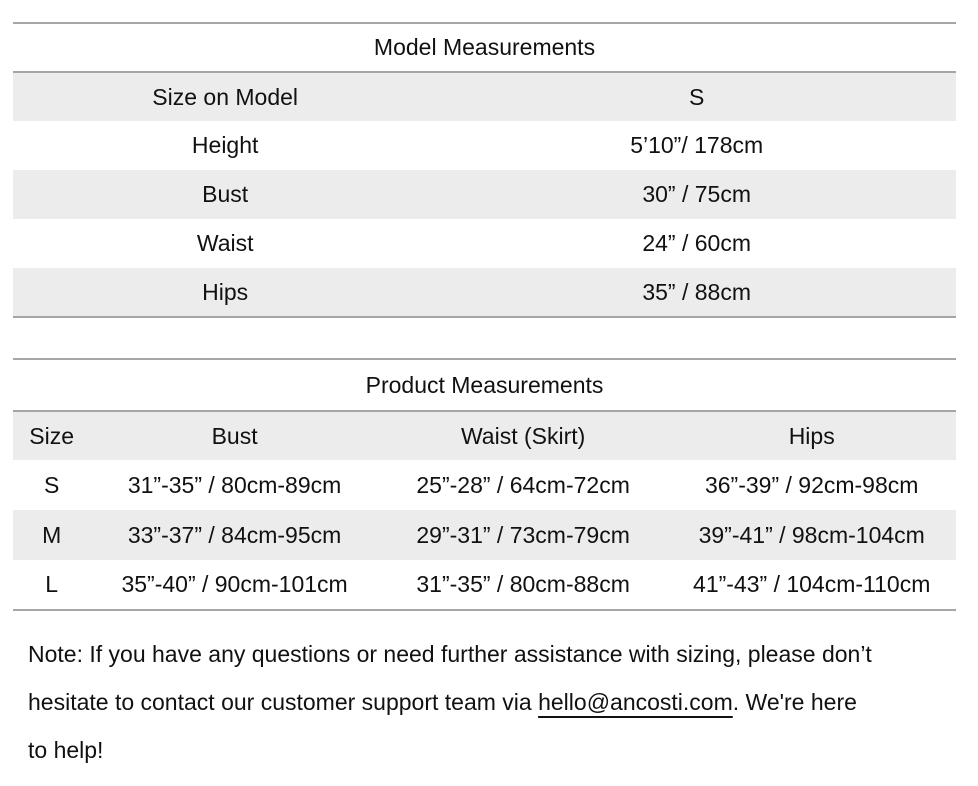 This screenshot has height=786, width=978. Describe the element at coordinates (696, 194) in the screenshot. I see `model-row-value: 30” / 75cm` at that location.